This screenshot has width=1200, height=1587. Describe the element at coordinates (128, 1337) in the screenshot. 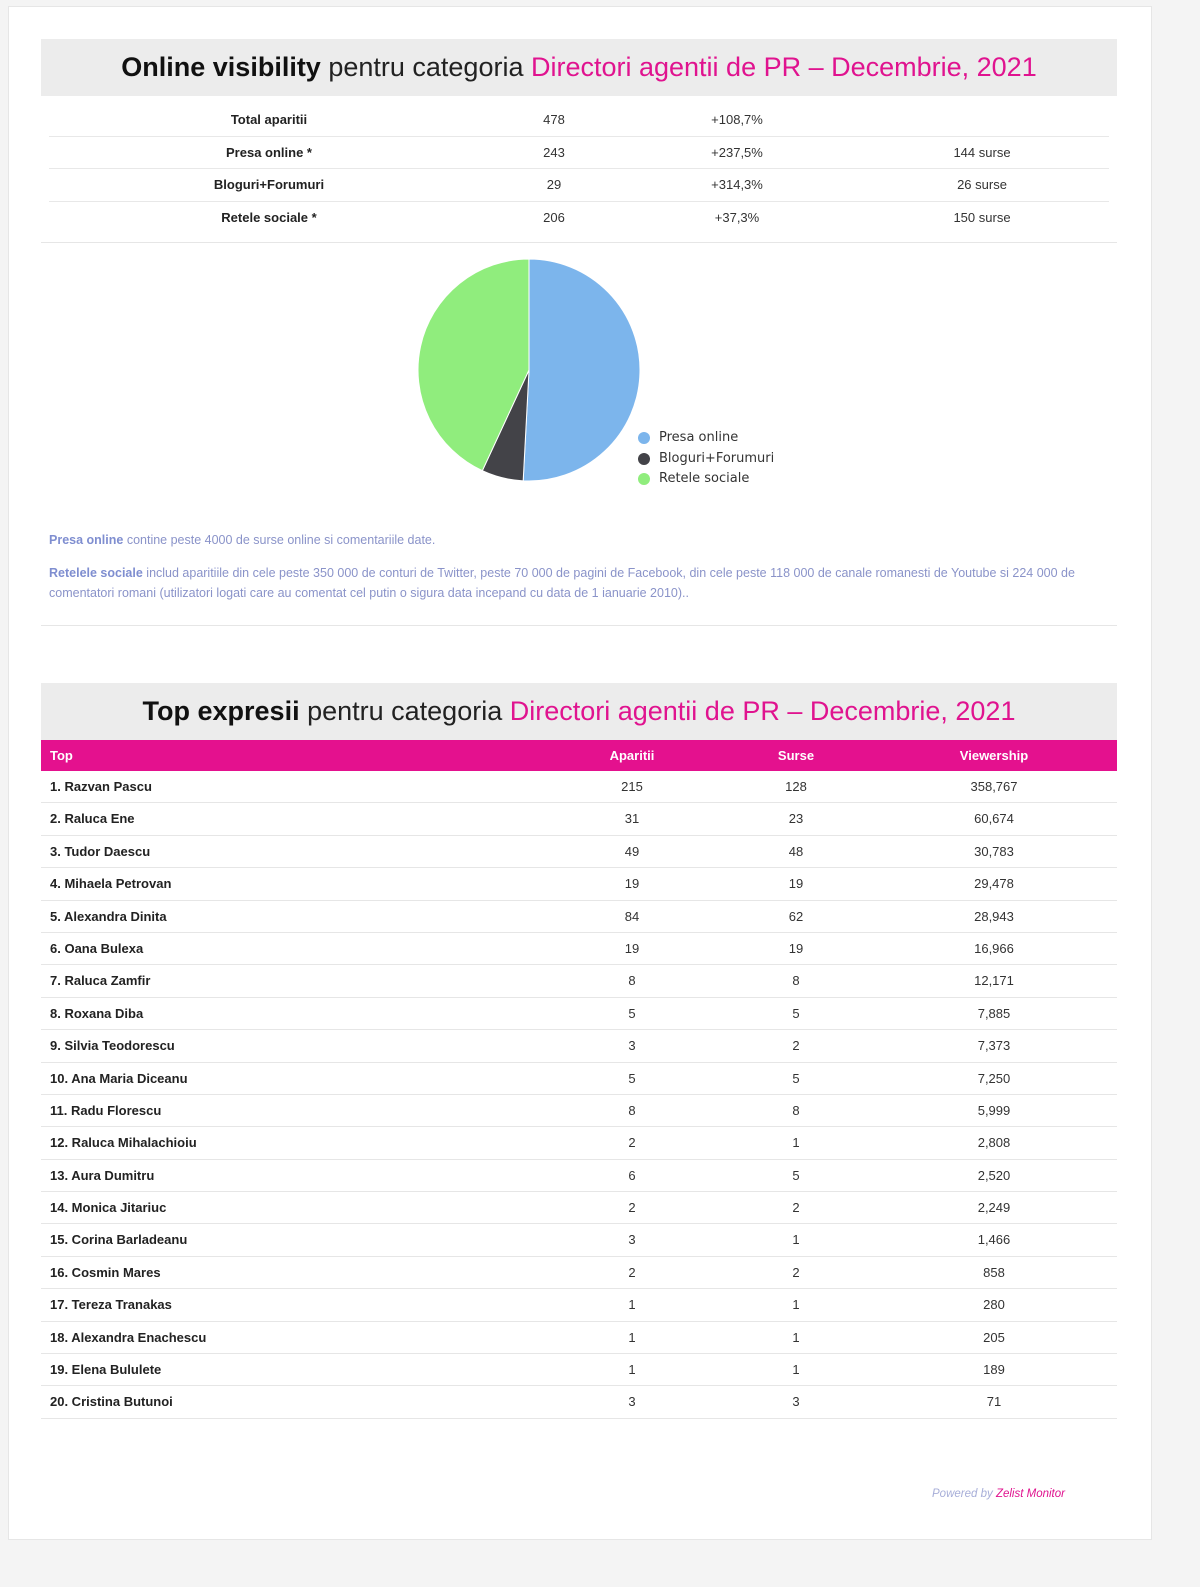

I see `row-name: 18. Alexandra Enachescu` at that location.